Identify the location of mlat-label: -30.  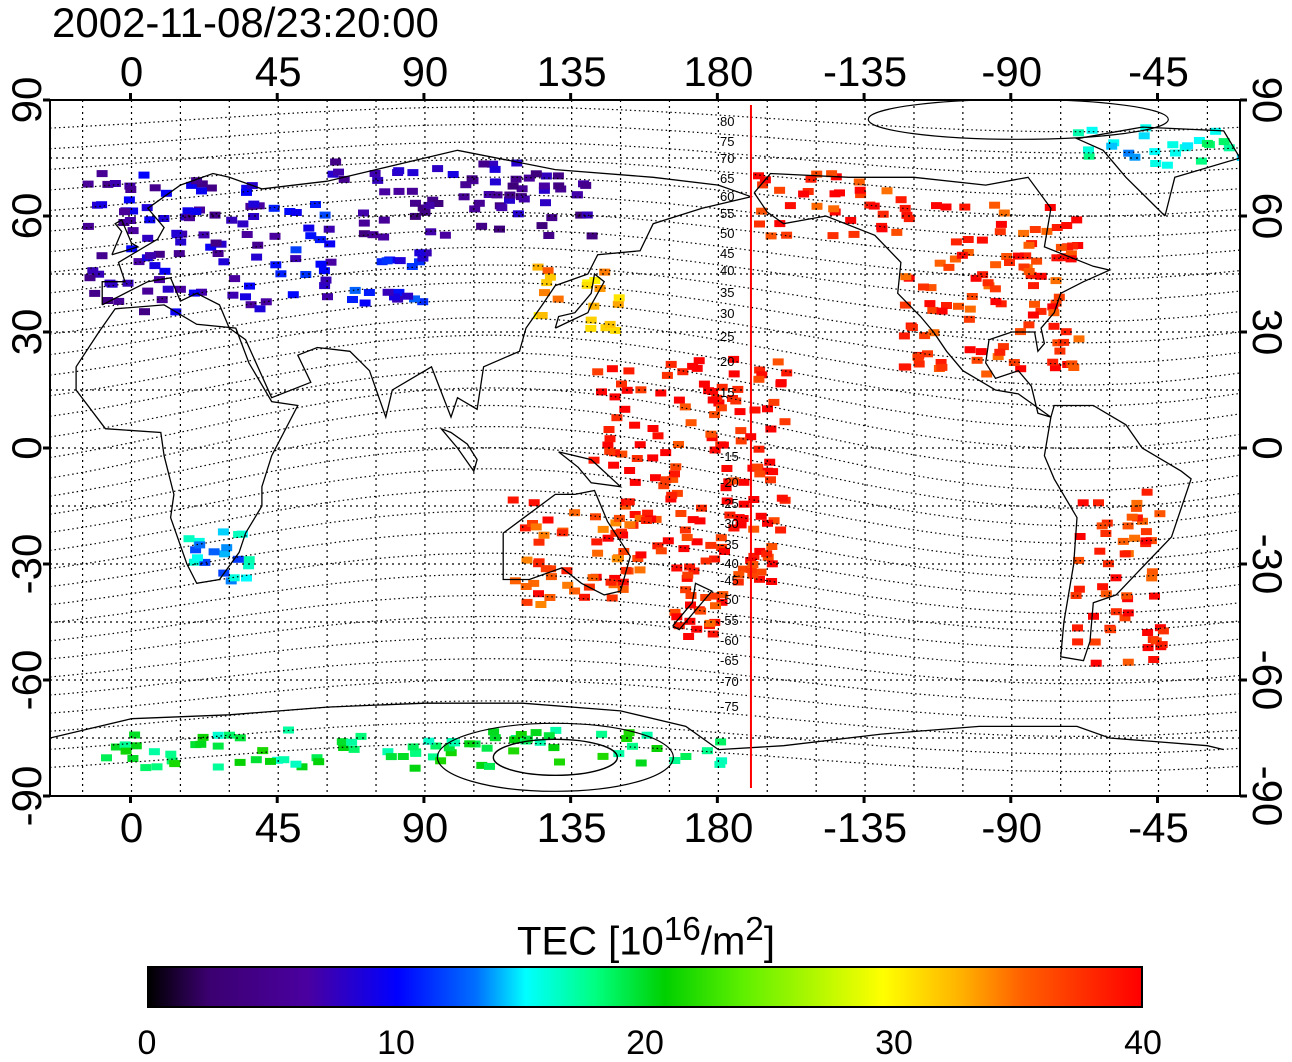
(729, 523).